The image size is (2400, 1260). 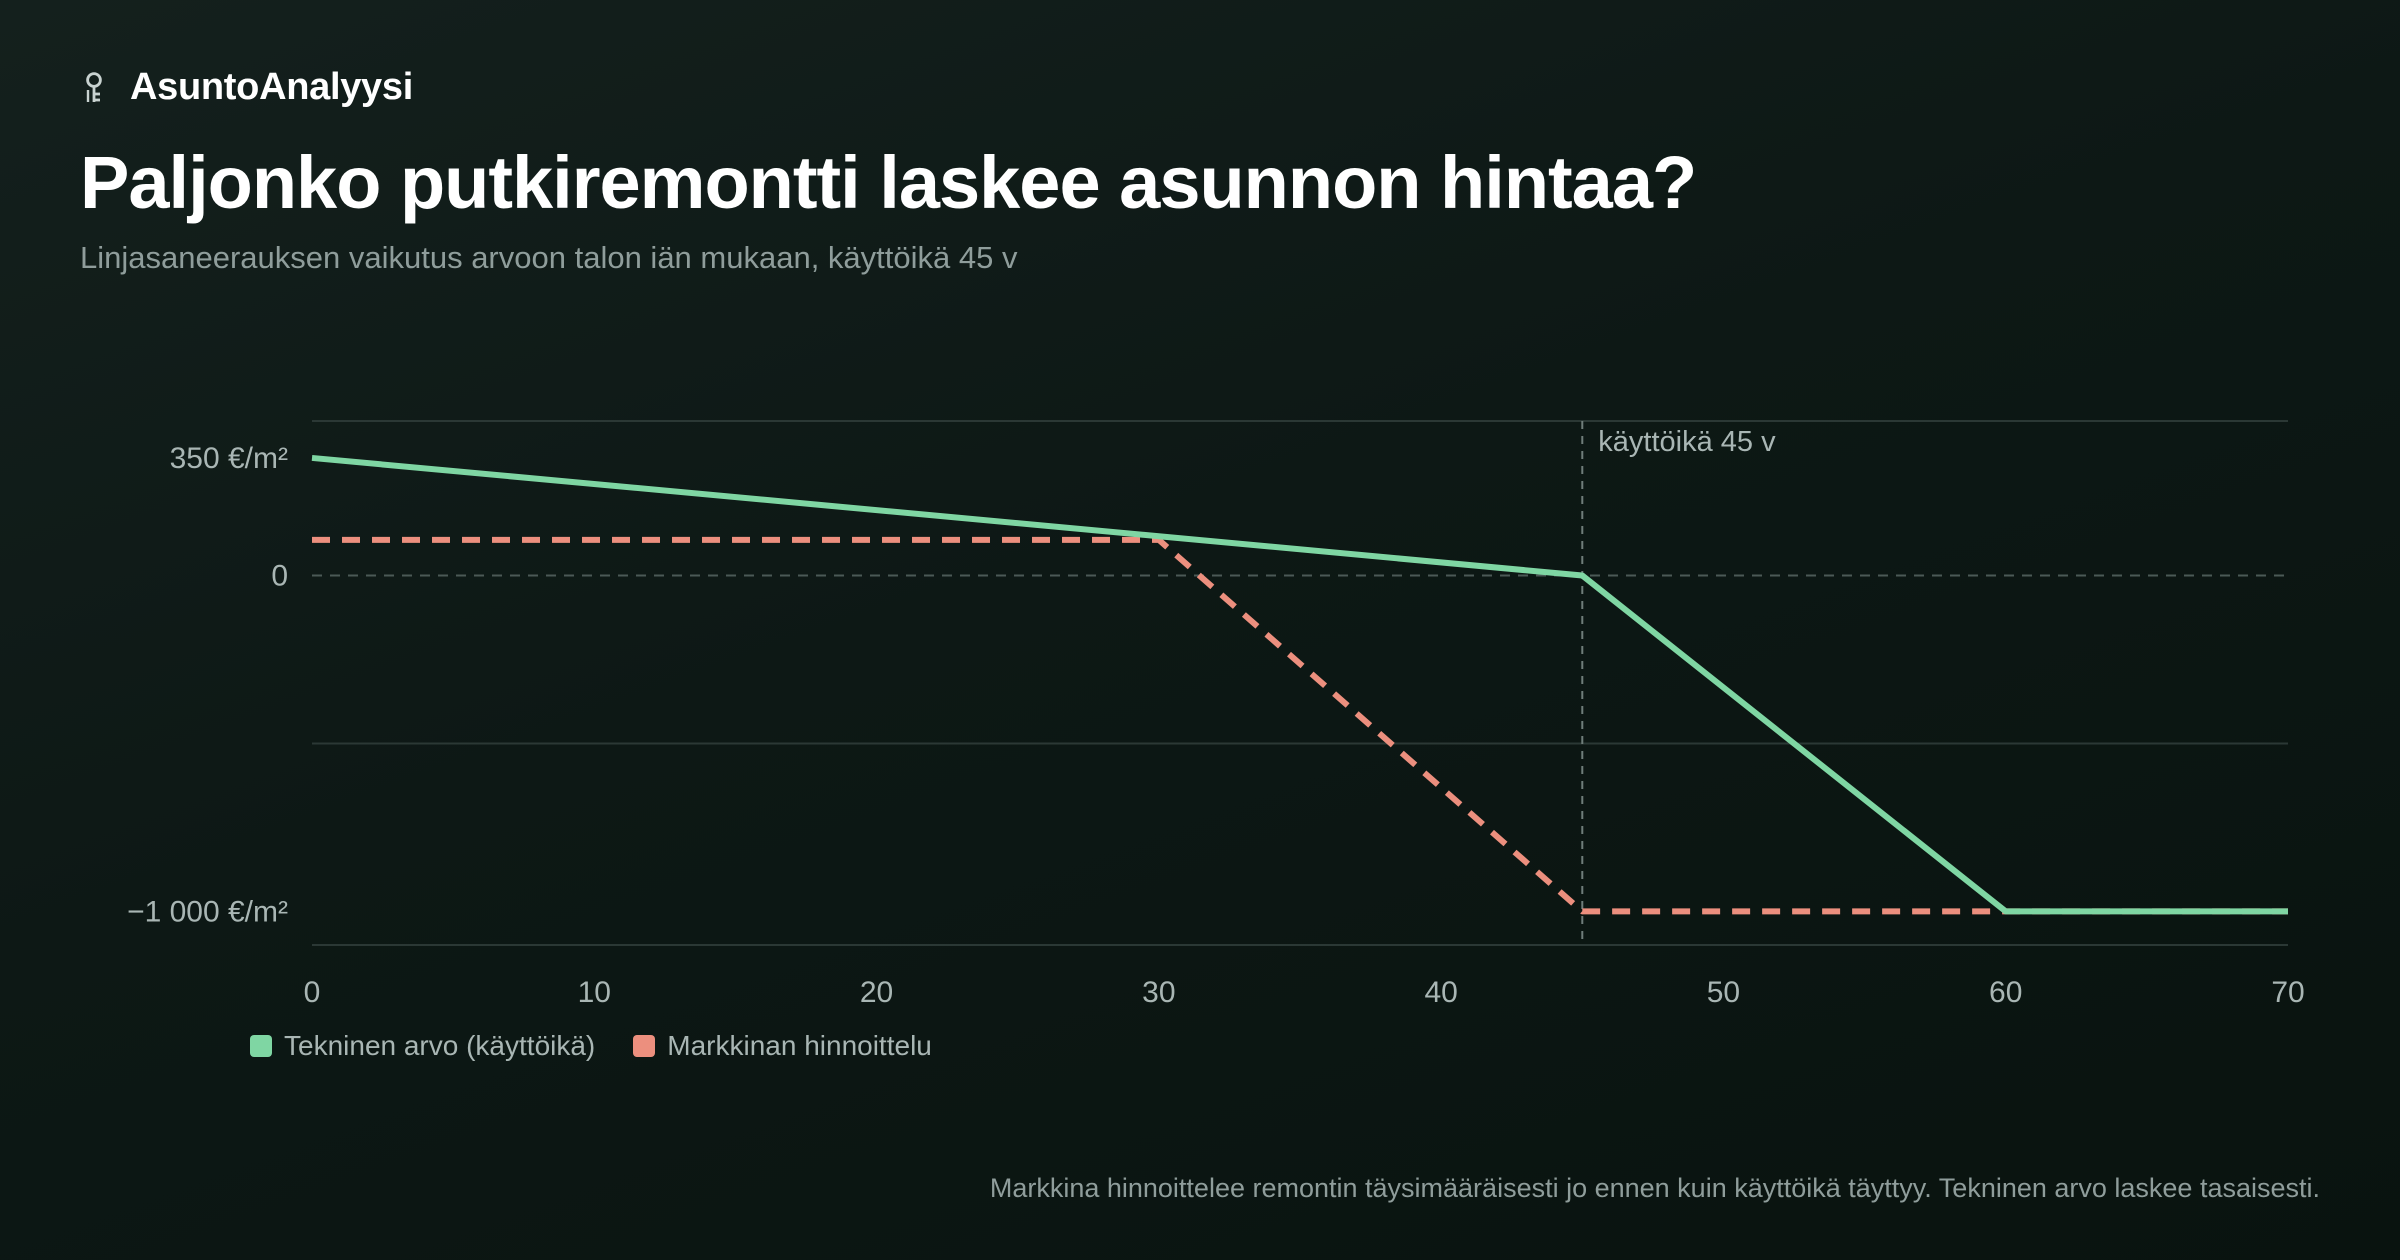 I want to click on y-tick-label: −1 000 €/m², so click(x=207, y=911).